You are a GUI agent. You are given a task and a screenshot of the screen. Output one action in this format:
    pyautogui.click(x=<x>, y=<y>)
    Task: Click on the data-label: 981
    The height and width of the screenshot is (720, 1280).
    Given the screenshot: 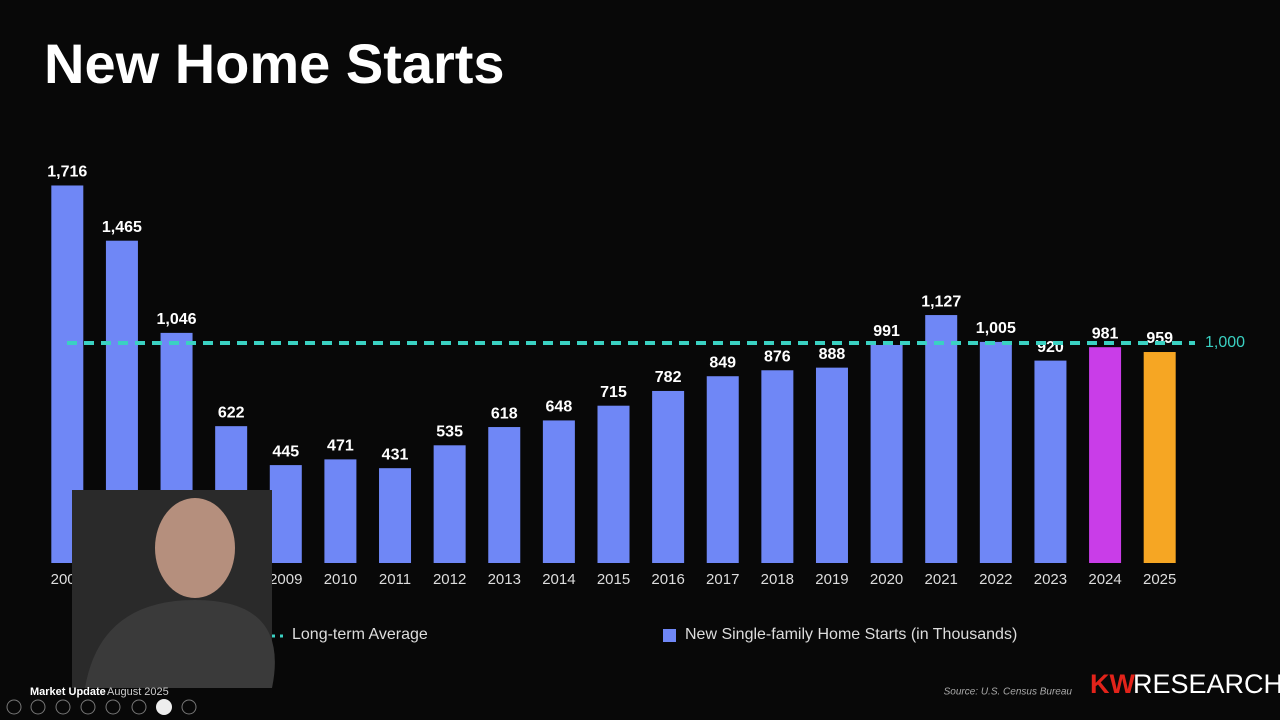 What is the action you would take?
    pyautogui.click(x=1105, y=333)
    